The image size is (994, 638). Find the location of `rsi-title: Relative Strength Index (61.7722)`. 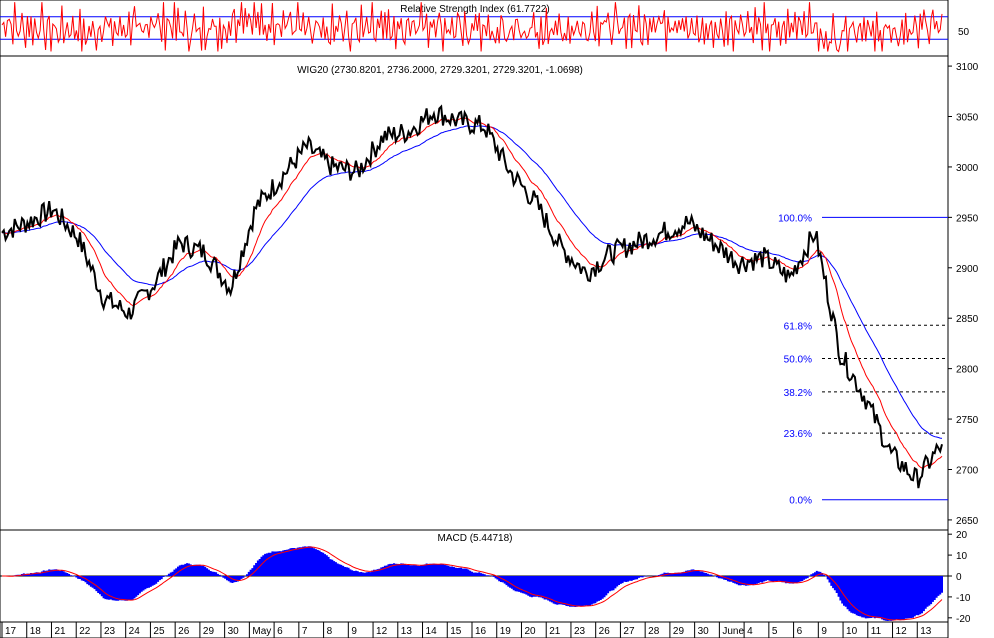

rsi-title: Relative Strength Index (61.7722) is located at coordinates (475, 9).